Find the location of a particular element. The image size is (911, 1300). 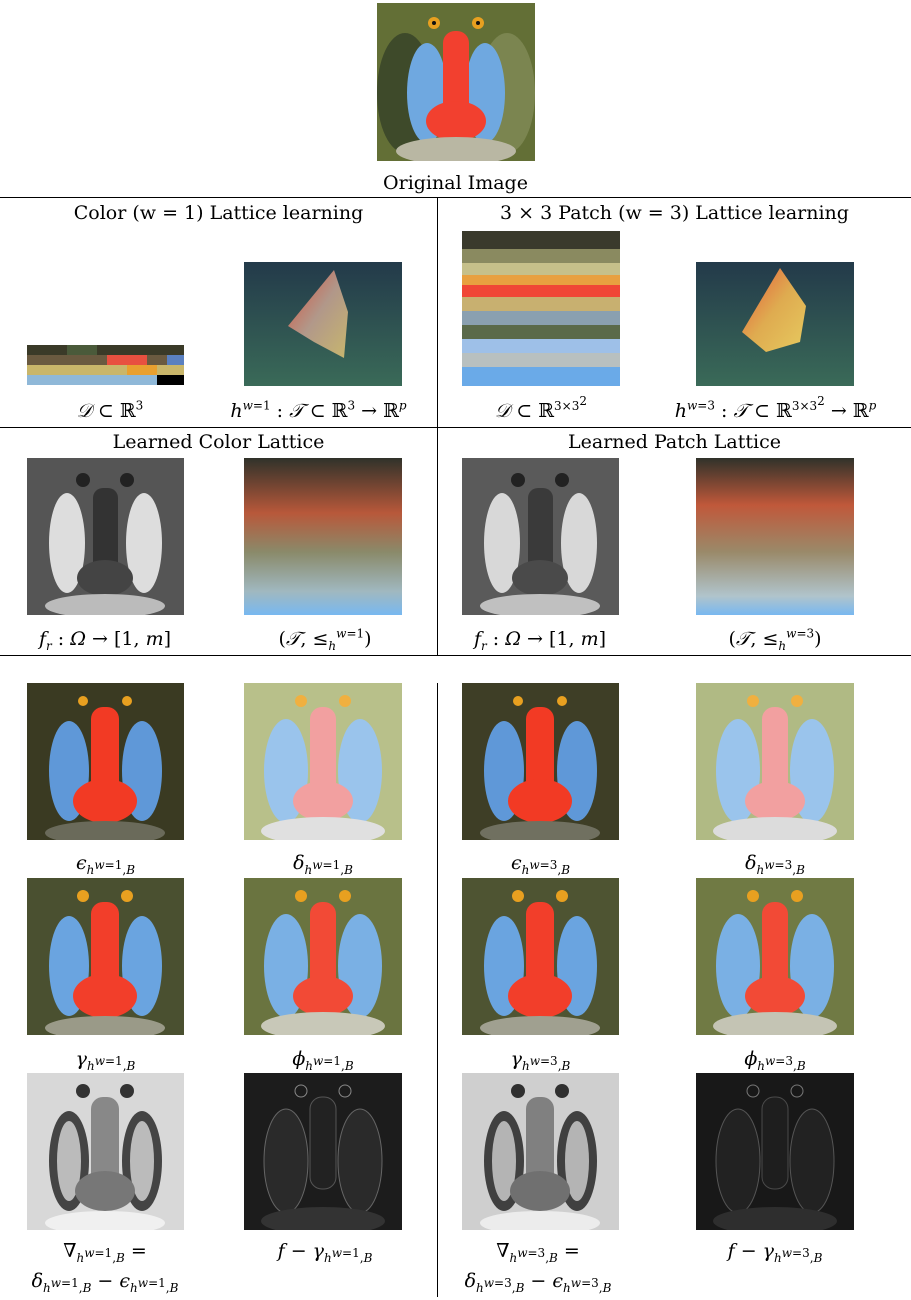

caption-grad3-b: δhw=3,B − ϵhw=3,B is located at coordinates (538, 1282).